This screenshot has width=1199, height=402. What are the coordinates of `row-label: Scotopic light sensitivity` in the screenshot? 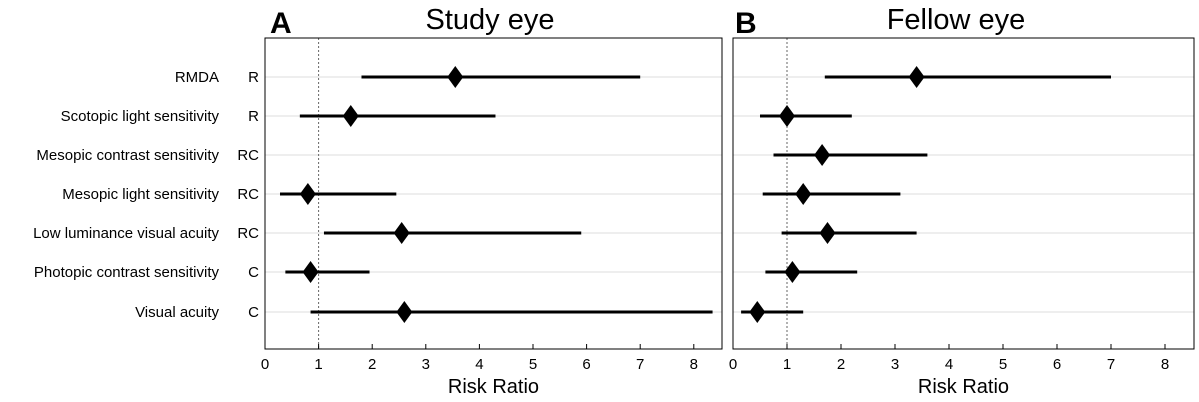 It's located at (140, 116).